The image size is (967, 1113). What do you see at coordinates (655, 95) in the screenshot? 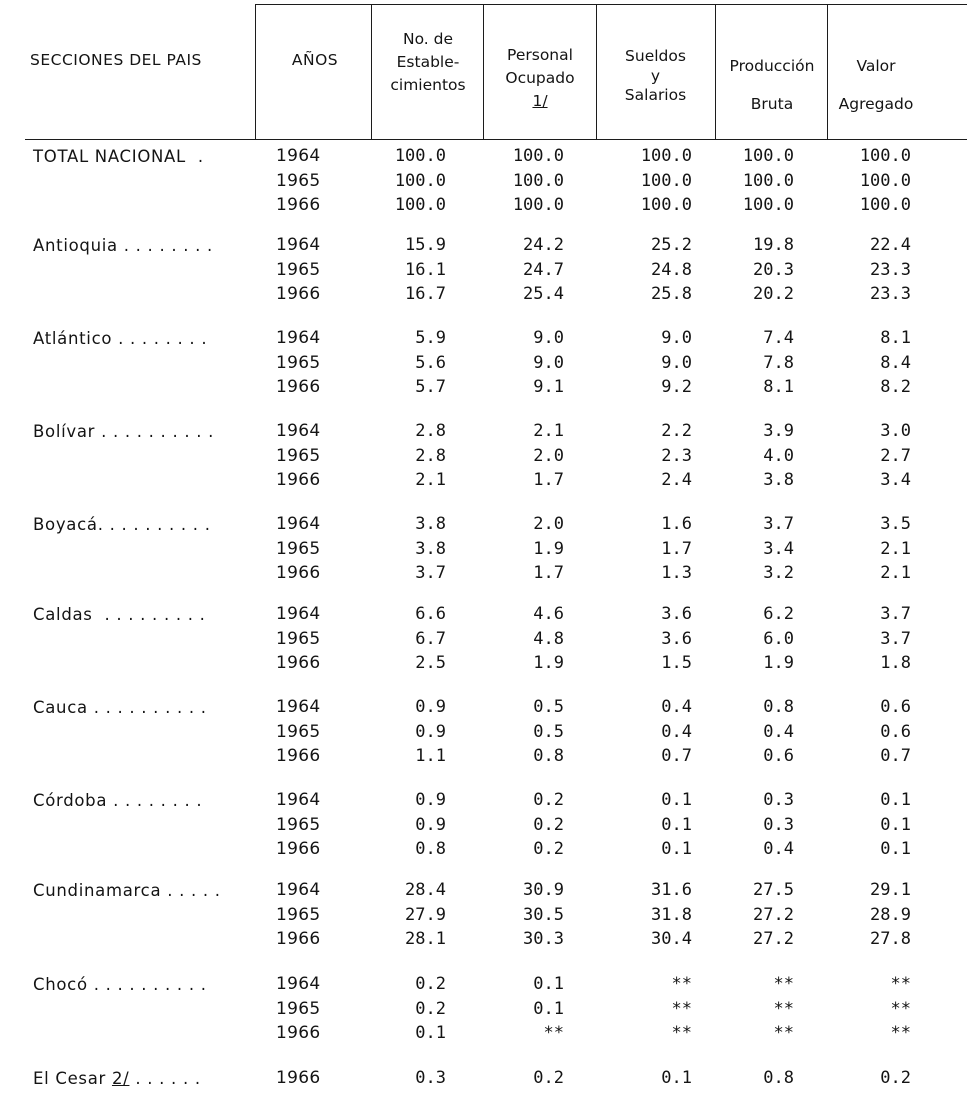
I see `header-line: Salarios` at bounding box center [655, 95].